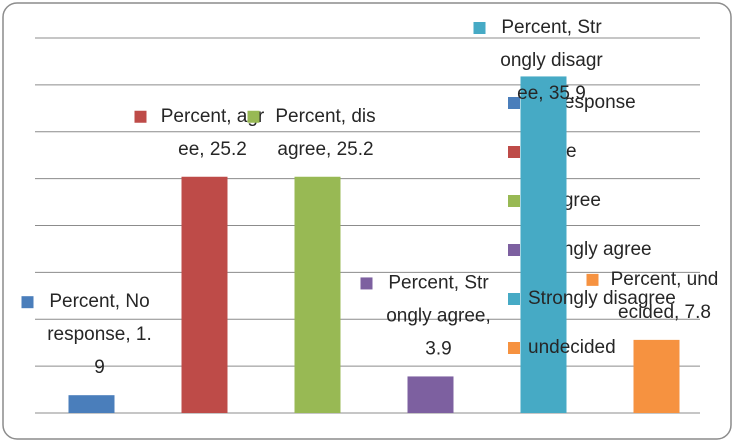 This screenshot has height=443, width=735. Describe the element at coordinates (325, 116) in the screenshot. I see `data-label-line: Percent, dis` at that location.